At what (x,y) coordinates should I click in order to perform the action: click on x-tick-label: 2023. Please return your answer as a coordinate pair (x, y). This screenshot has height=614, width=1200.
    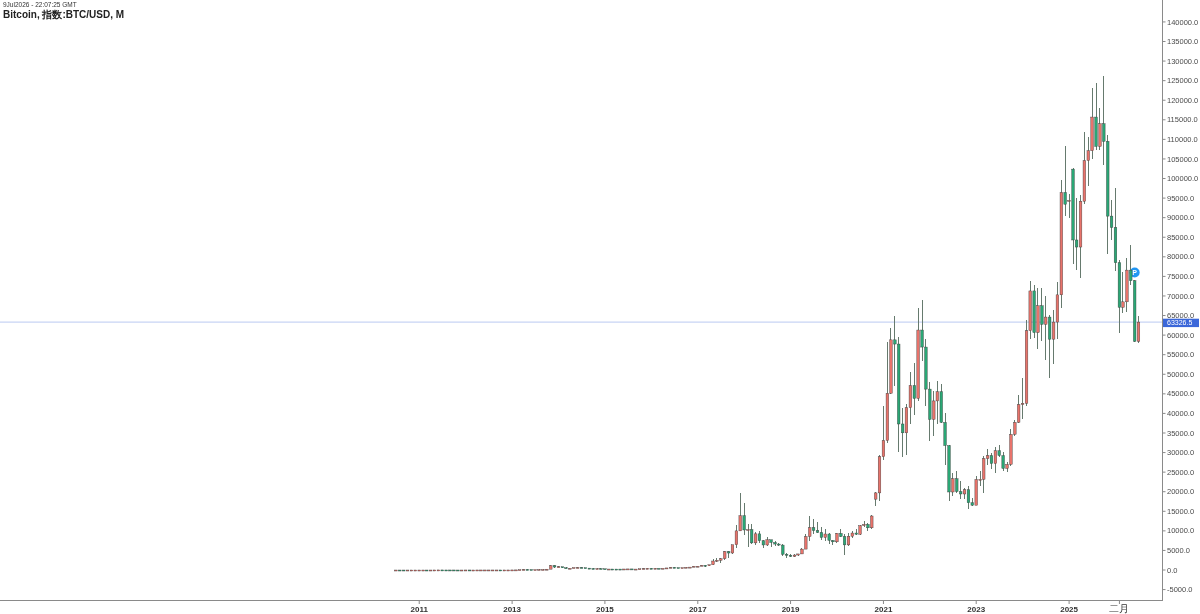
    Looking at the image, I should click on (976, 609).